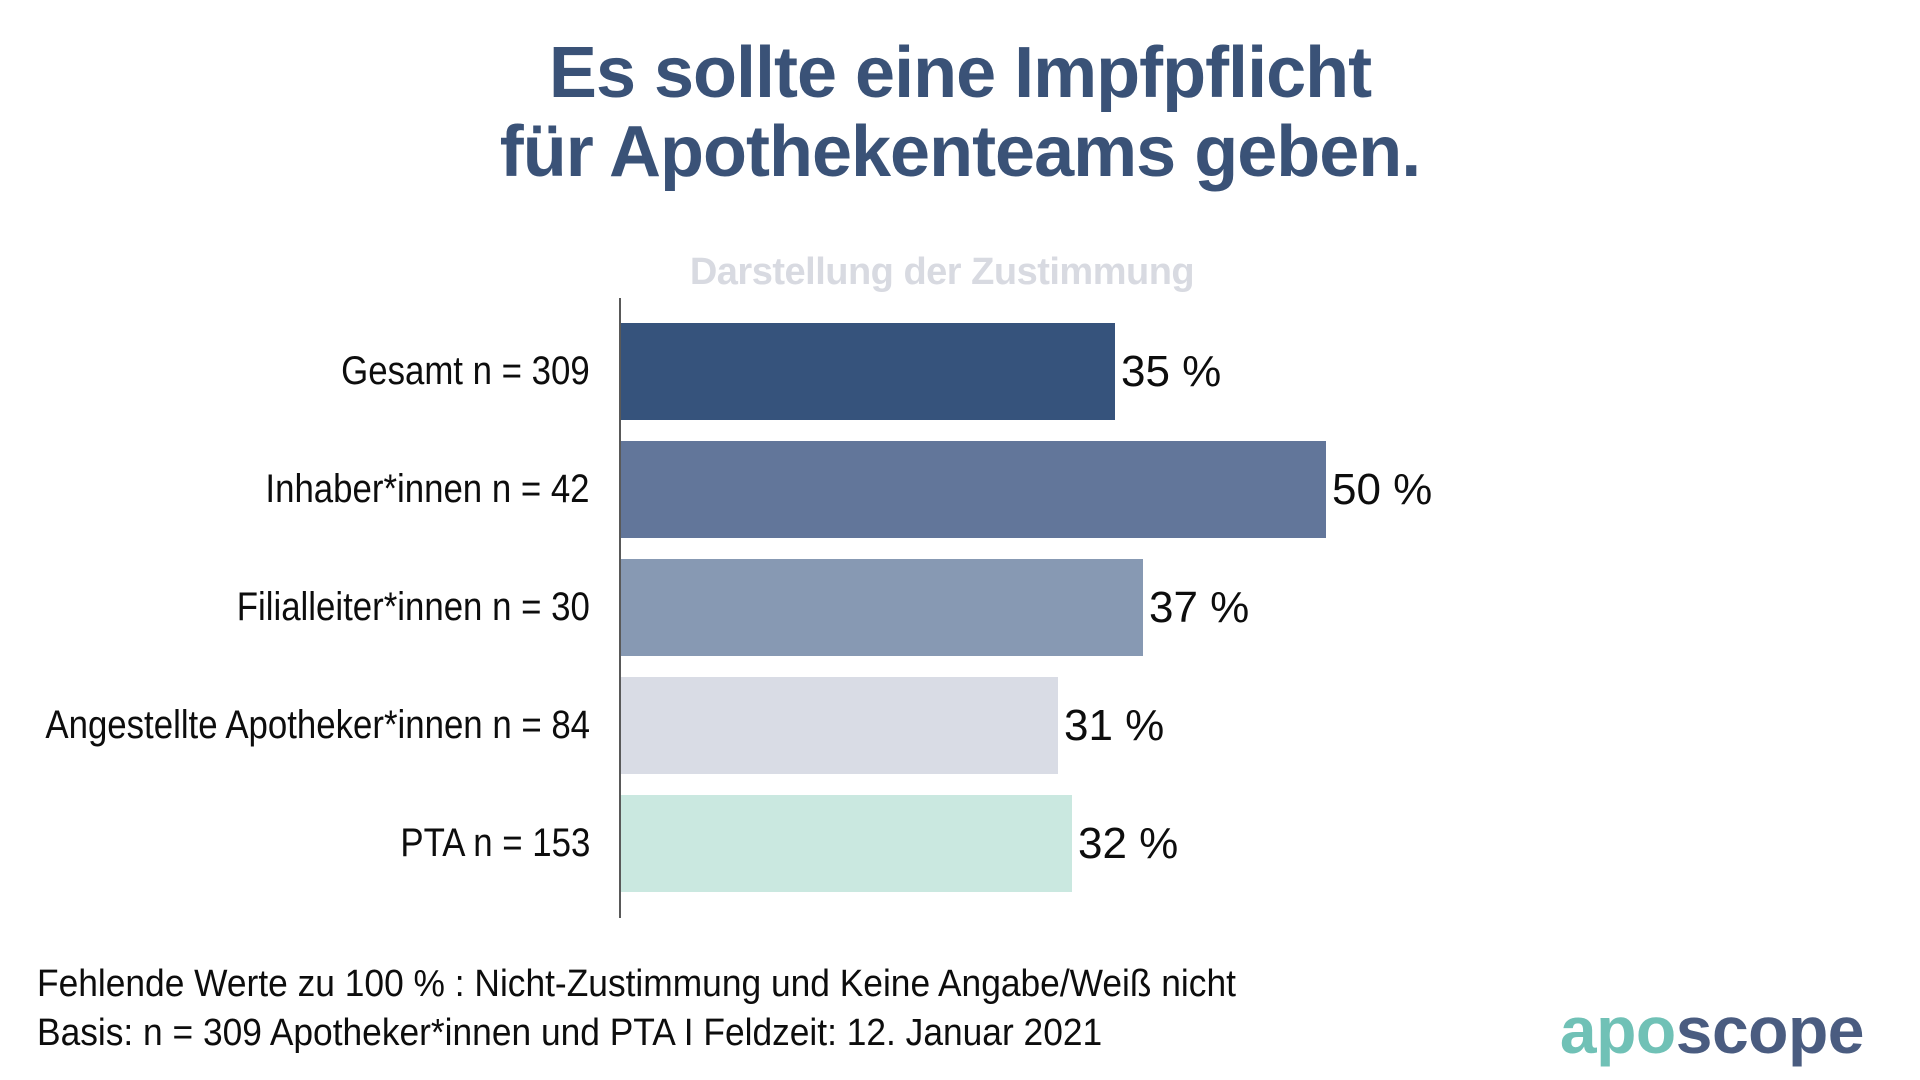 The width and height of the screenshot is (1920, 1080). What do you see at coordinates (1382, 489) in the screenshot?
I see `value-label: 50 %` at bounding box center [1382, 489].